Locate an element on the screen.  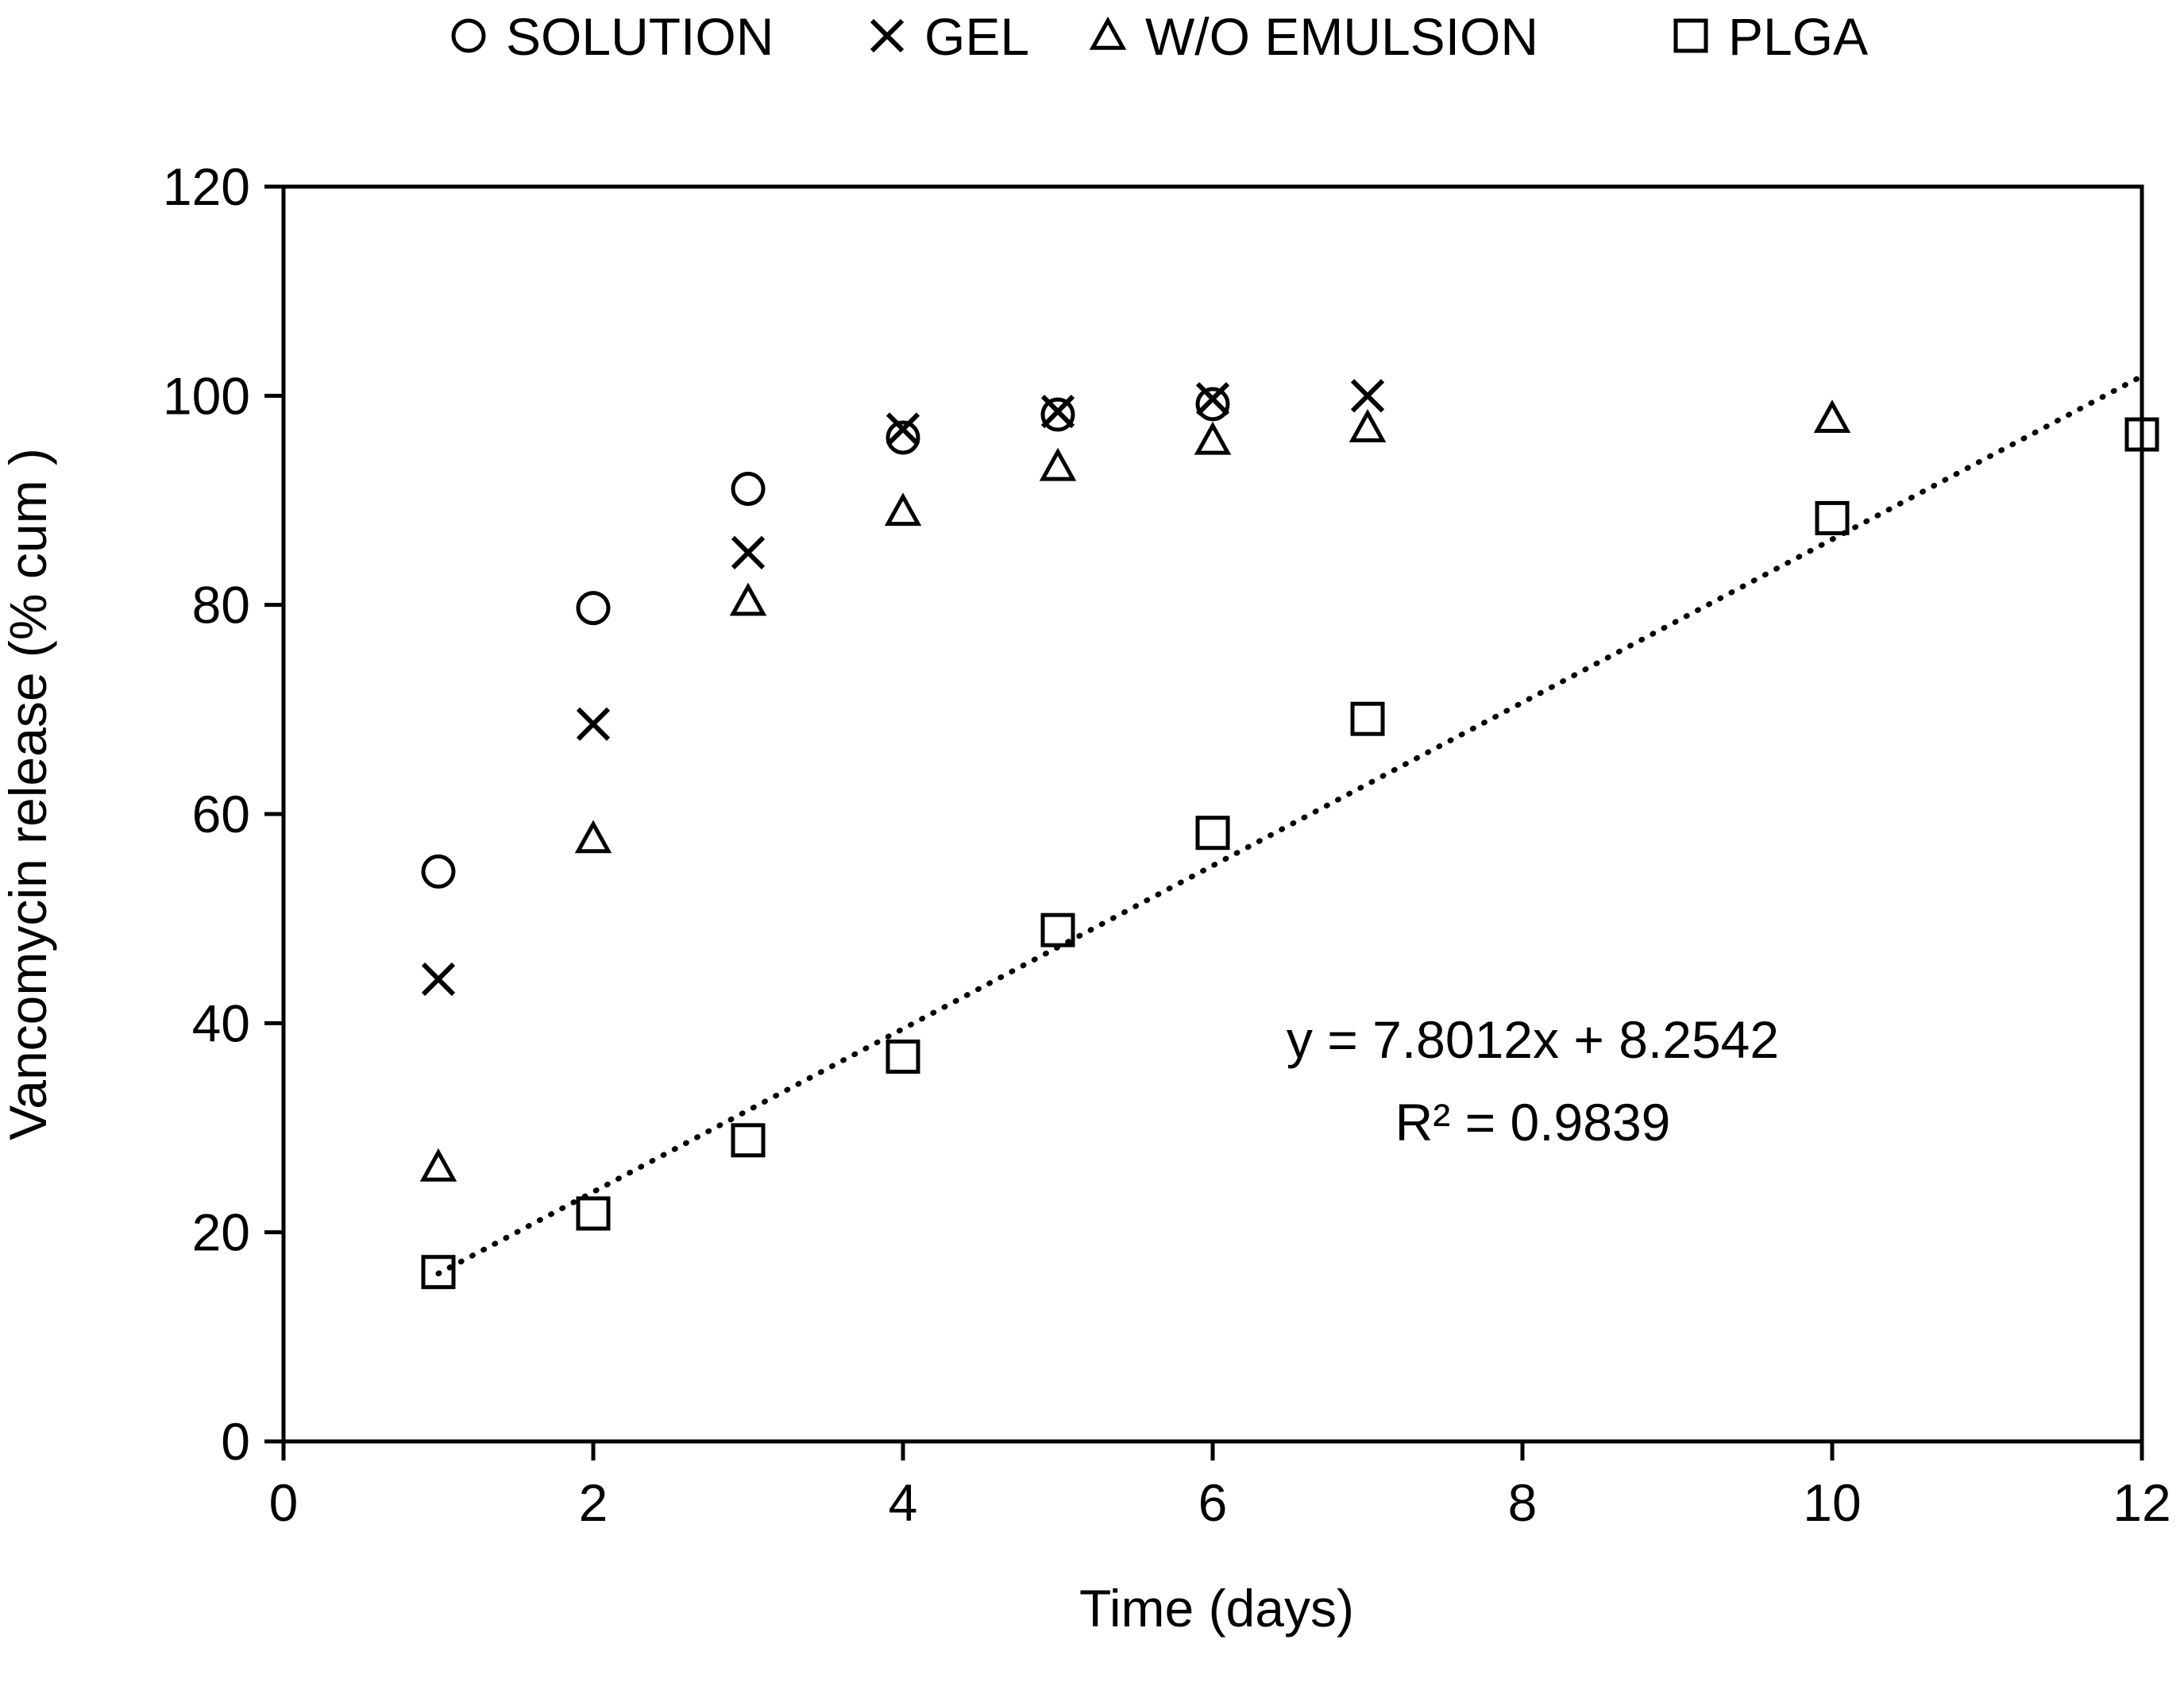
y-tick-label: 100 is located at coordinates (206, 396).